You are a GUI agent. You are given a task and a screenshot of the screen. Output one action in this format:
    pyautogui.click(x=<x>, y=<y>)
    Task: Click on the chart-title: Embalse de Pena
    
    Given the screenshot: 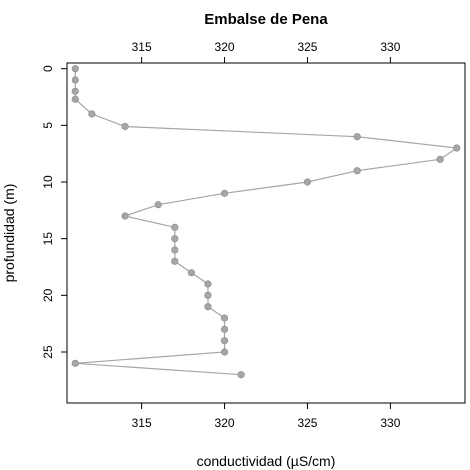 What is the action you would take?
    pyautogui.click(x=266, y=19)
    